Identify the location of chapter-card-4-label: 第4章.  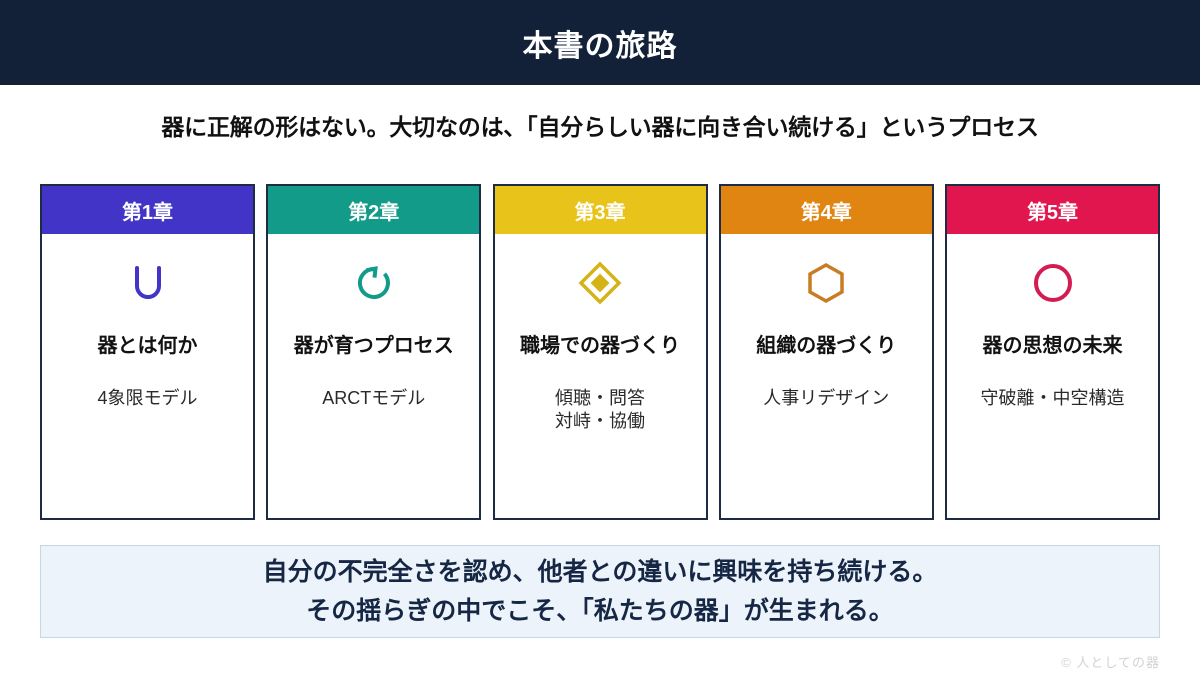
(826, 212).